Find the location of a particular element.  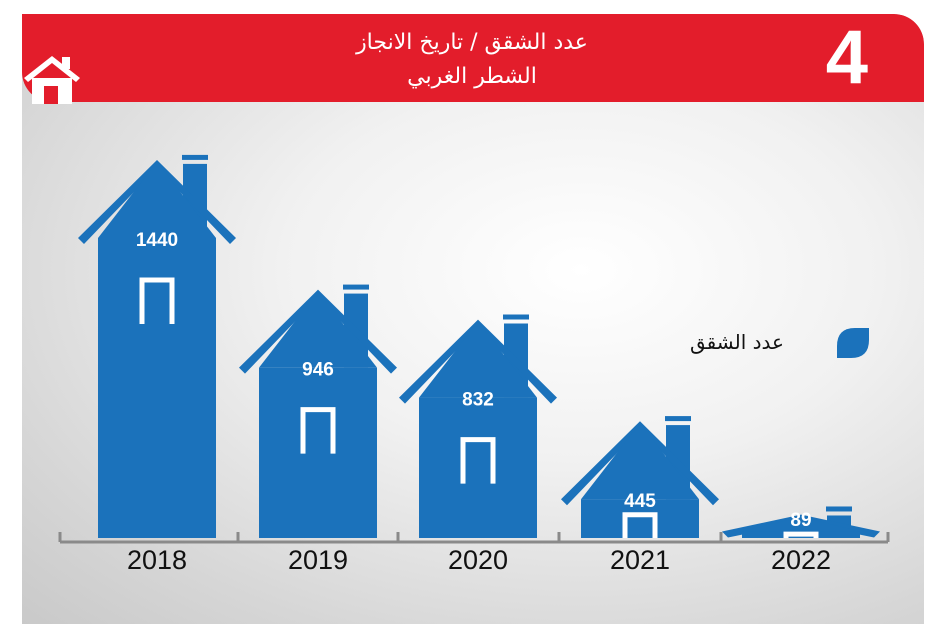

data-label: 1440 is located at coordinates (157, 240).